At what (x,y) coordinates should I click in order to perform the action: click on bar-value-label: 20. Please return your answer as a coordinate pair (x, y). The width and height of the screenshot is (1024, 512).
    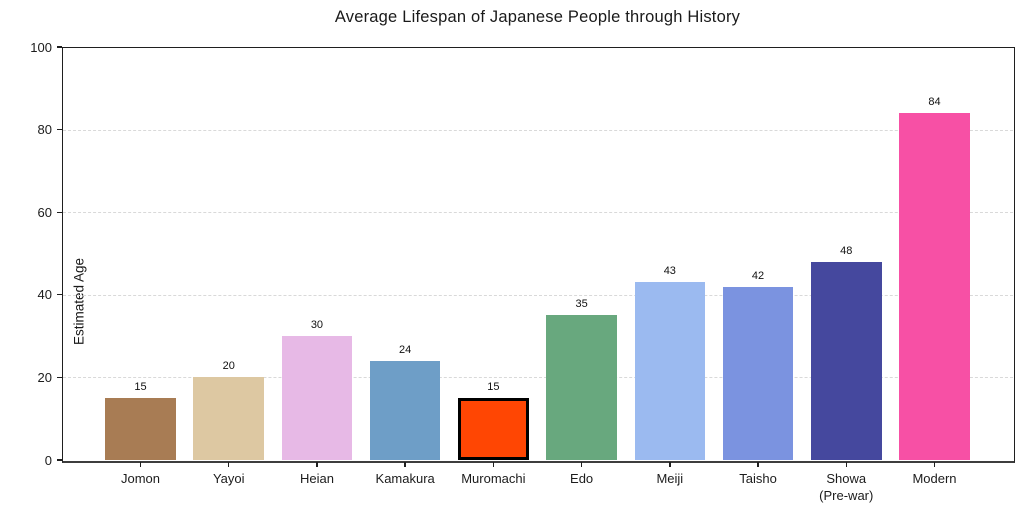
    Looking at the image, I should click on (228, 366).